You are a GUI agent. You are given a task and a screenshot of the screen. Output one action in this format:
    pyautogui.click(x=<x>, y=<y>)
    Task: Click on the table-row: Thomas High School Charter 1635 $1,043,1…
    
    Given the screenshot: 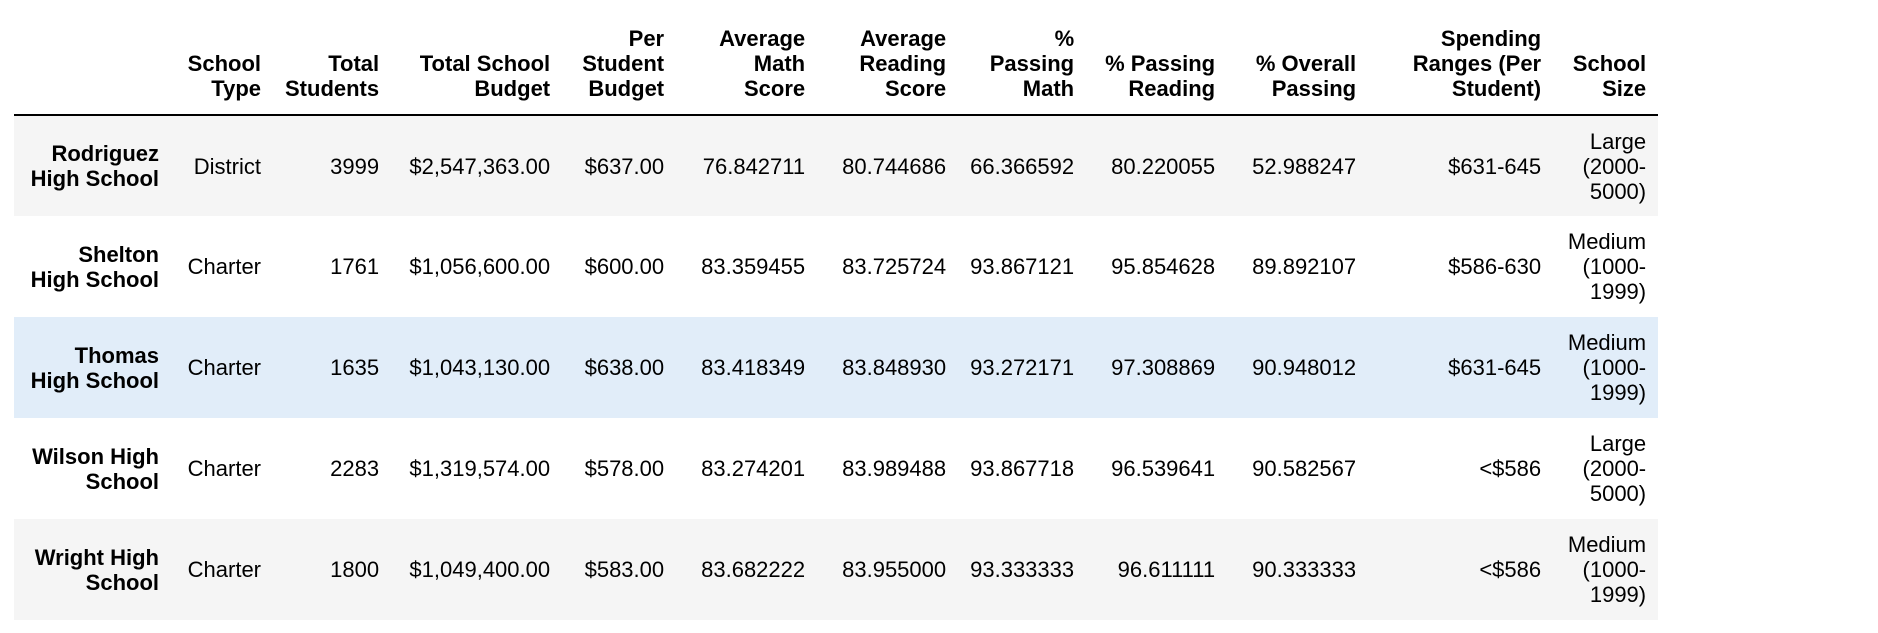 What is the action you would take?
    pyautogui.click(x=836, y=367)
    